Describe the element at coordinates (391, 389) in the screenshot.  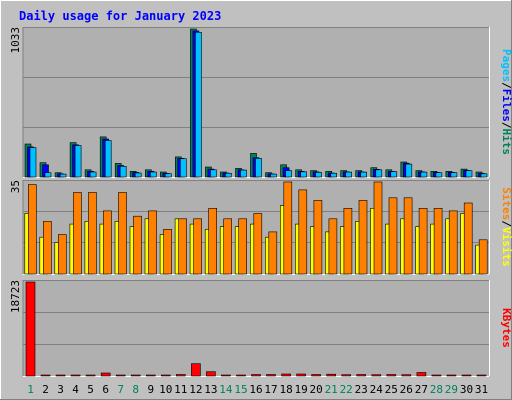
I see `x-label-25: 25` at that location.